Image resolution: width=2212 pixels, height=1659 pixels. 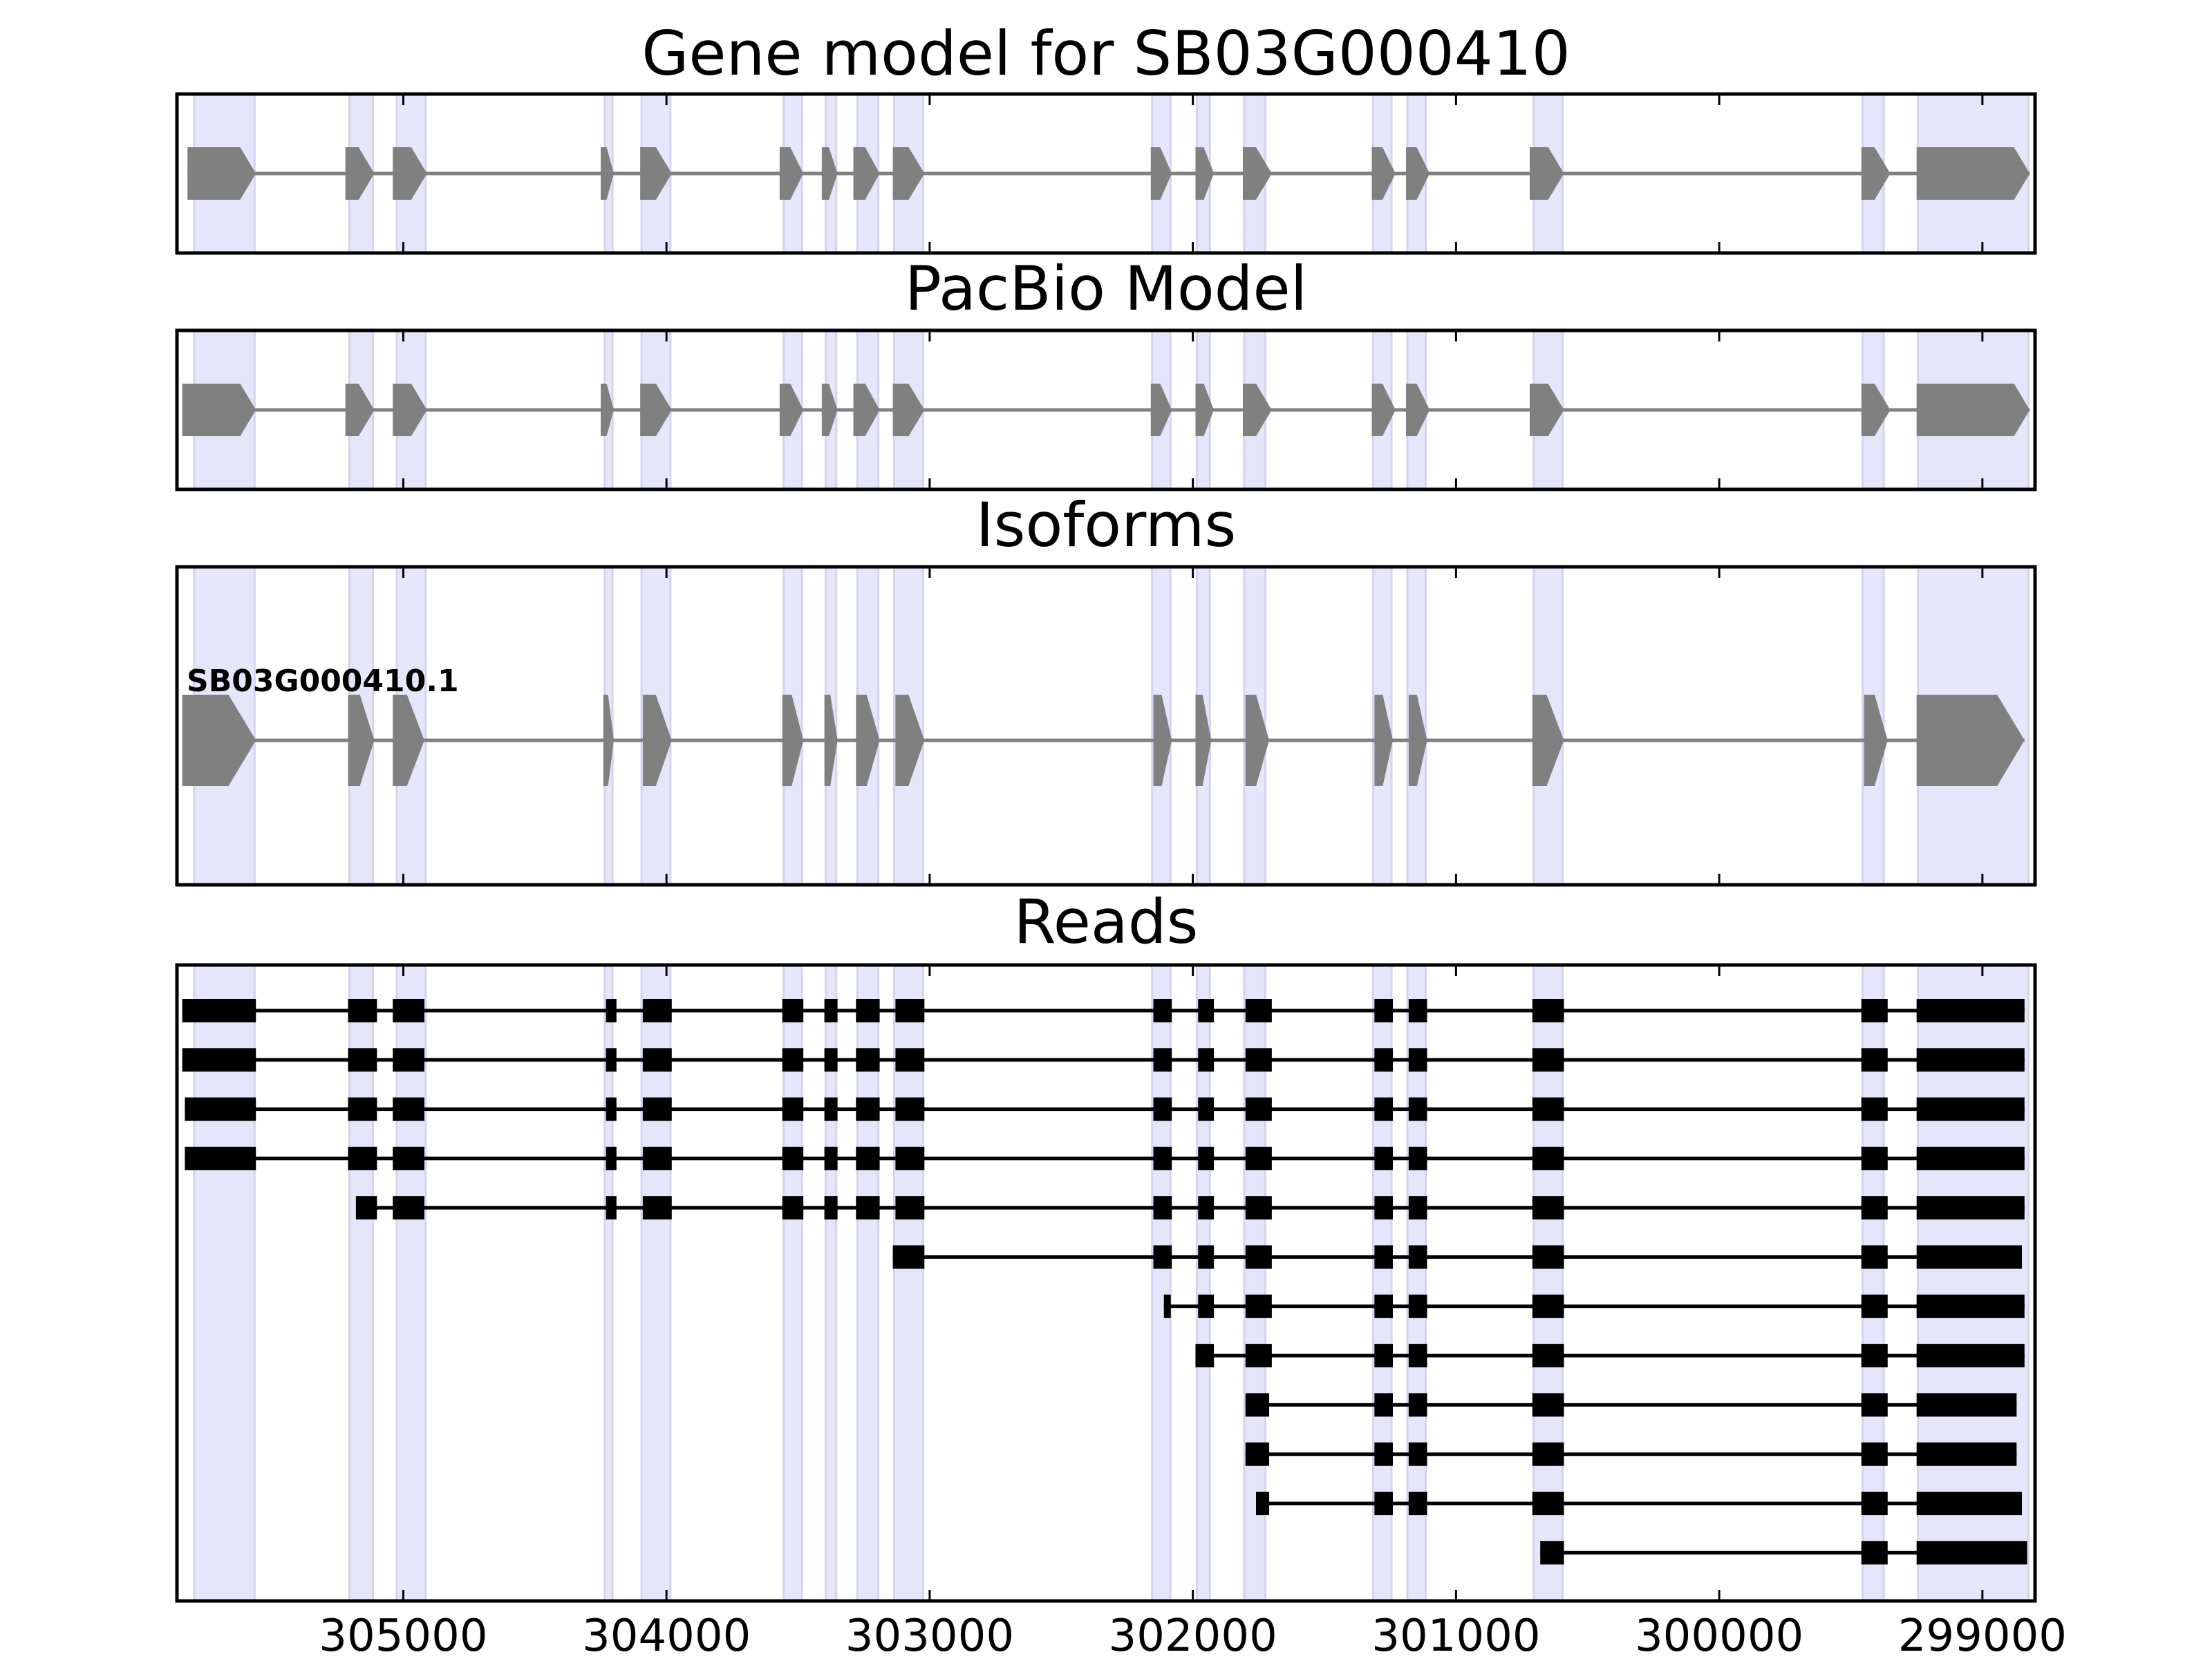 I want to click on panel-title: Gene model for SB03G000410, so click(x=1106, y=54).